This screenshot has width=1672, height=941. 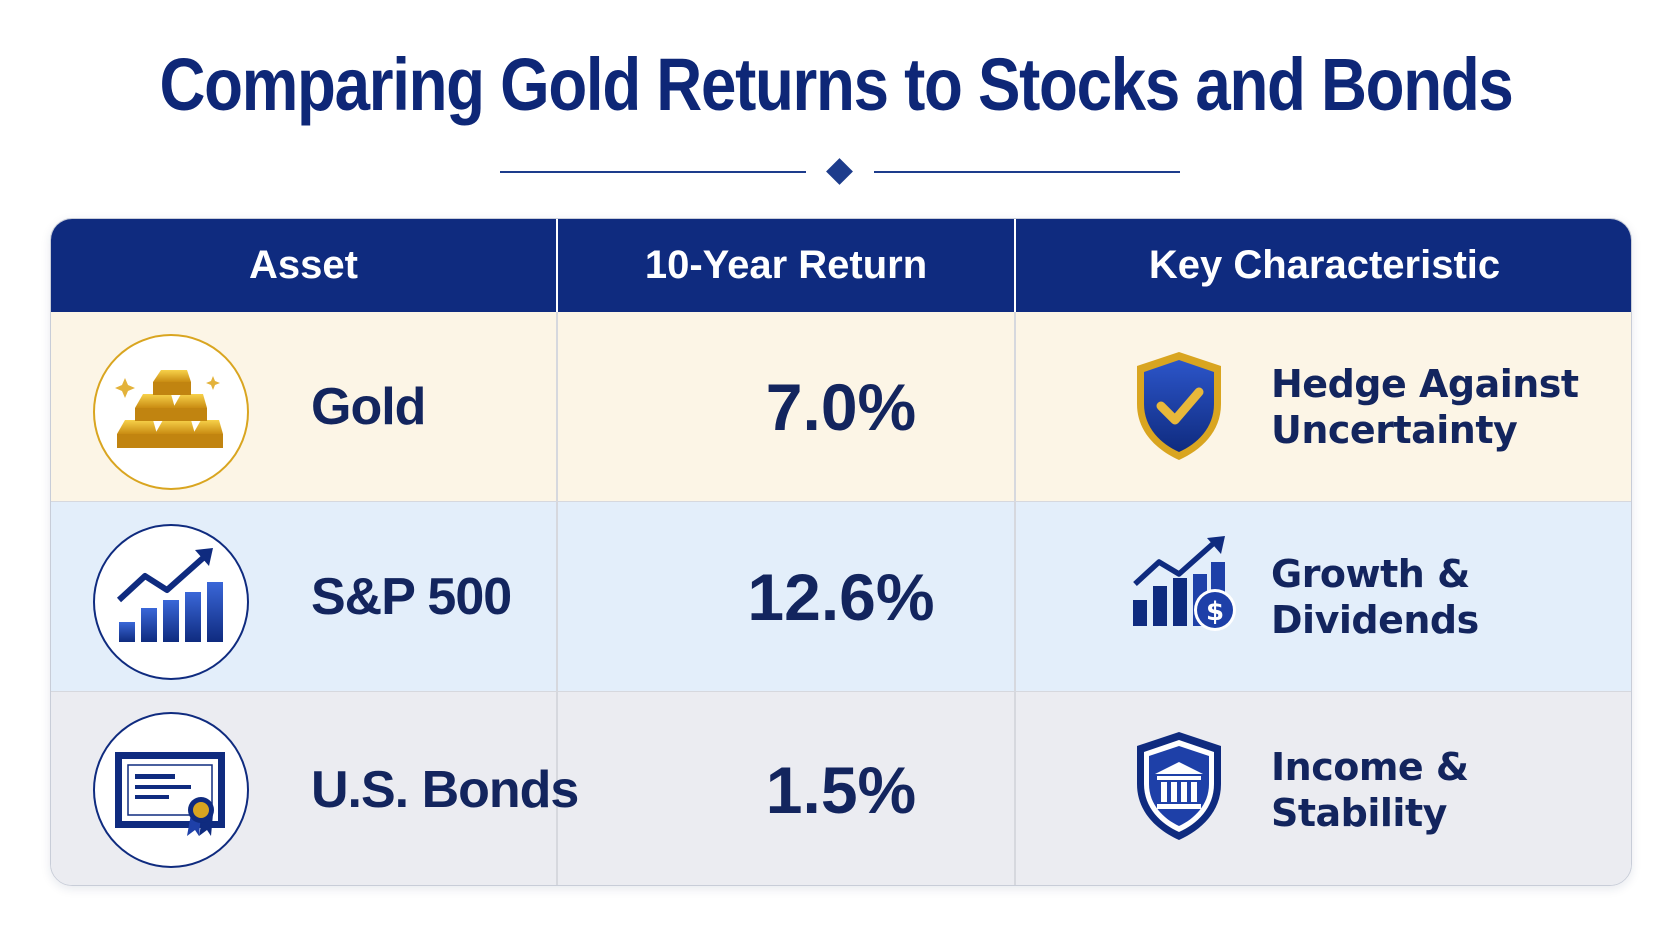 What do you see at coordinates (171, 412) in the screenshot?
I see `gold-bars-icon` at bounding box center [171, 412].